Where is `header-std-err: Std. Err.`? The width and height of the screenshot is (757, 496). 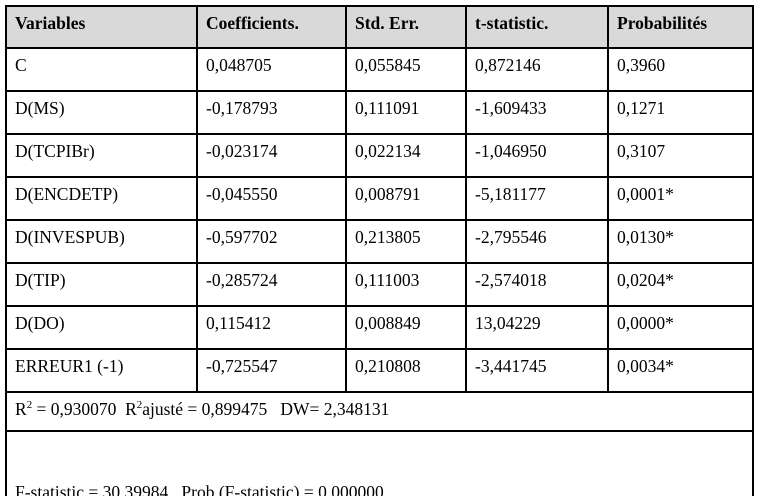
header-std-err: Std. Err. is located at coordinates (406, 27).